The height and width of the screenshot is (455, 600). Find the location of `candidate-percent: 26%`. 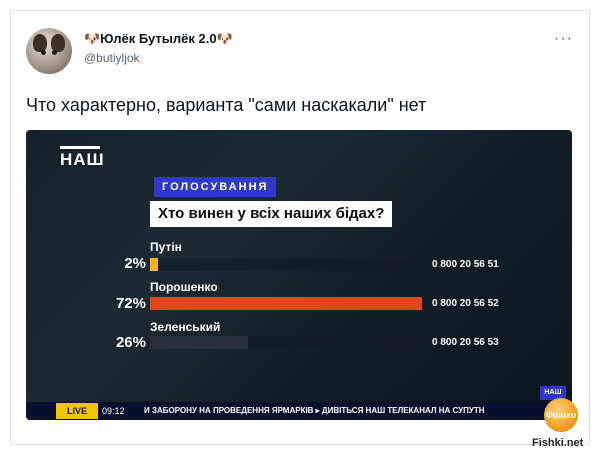

candidate-percent: 26% is located at coordinates (130, 342).